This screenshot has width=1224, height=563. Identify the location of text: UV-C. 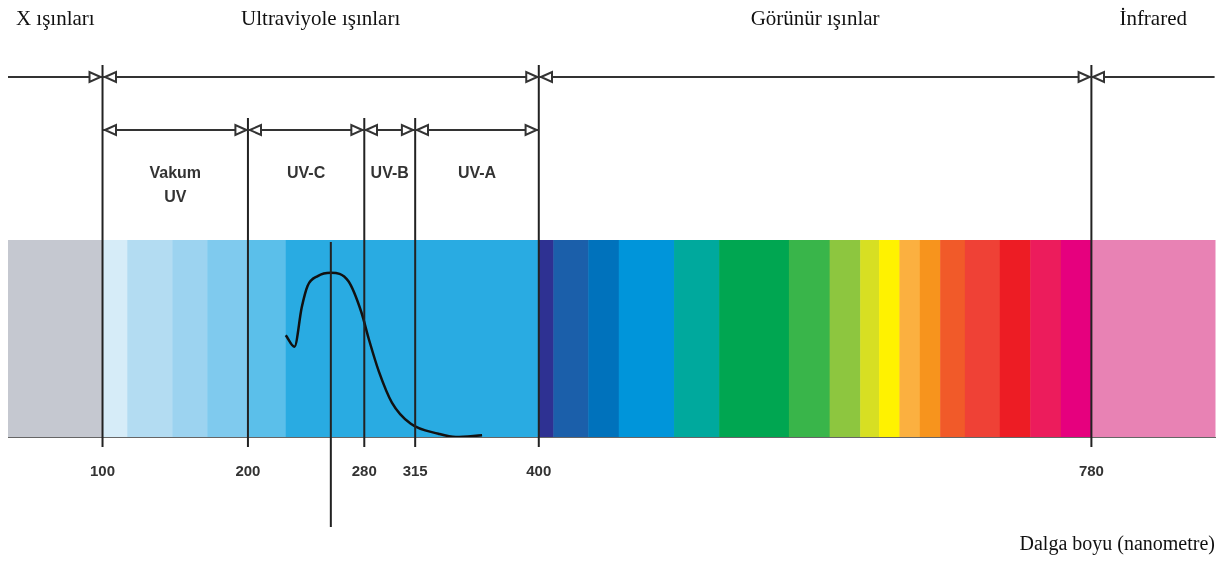
(306, 172).